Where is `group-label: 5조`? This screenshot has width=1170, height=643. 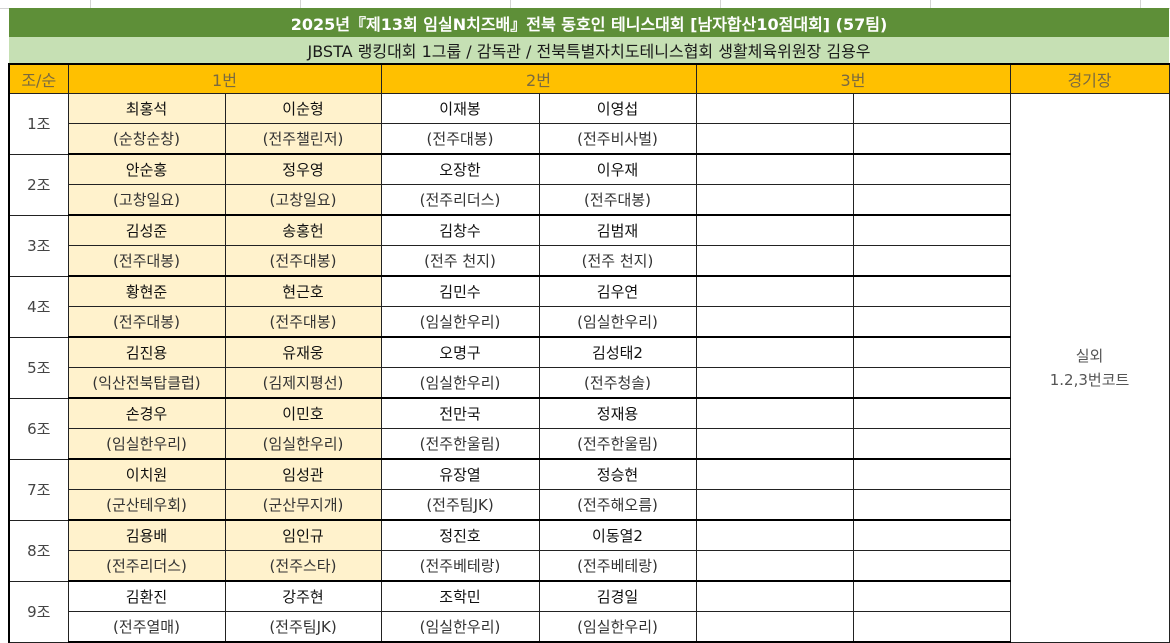 group-label: 5조 is located at coordinates (38, 367).